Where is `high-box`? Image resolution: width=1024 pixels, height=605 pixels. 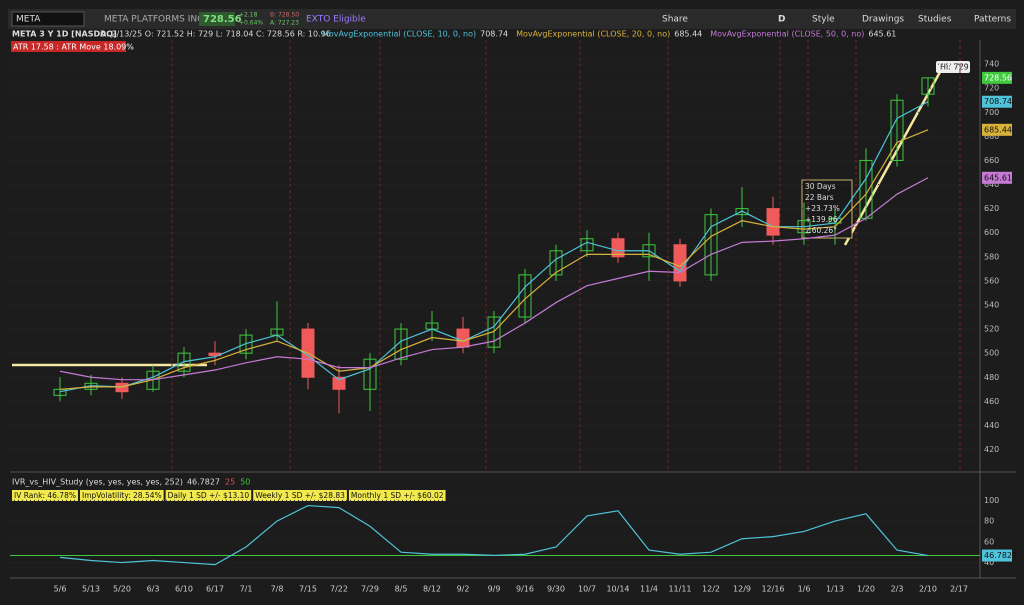
high-box is located at coordinates (953, 67).